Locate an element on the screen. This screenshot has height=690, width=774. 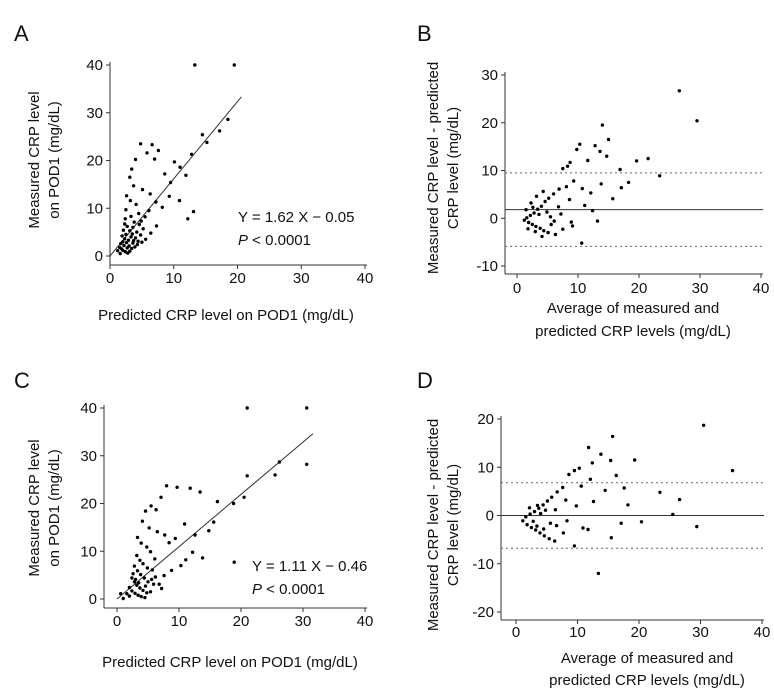
panel-c-ytick-label: 20 is located at coordinates (88, 504).